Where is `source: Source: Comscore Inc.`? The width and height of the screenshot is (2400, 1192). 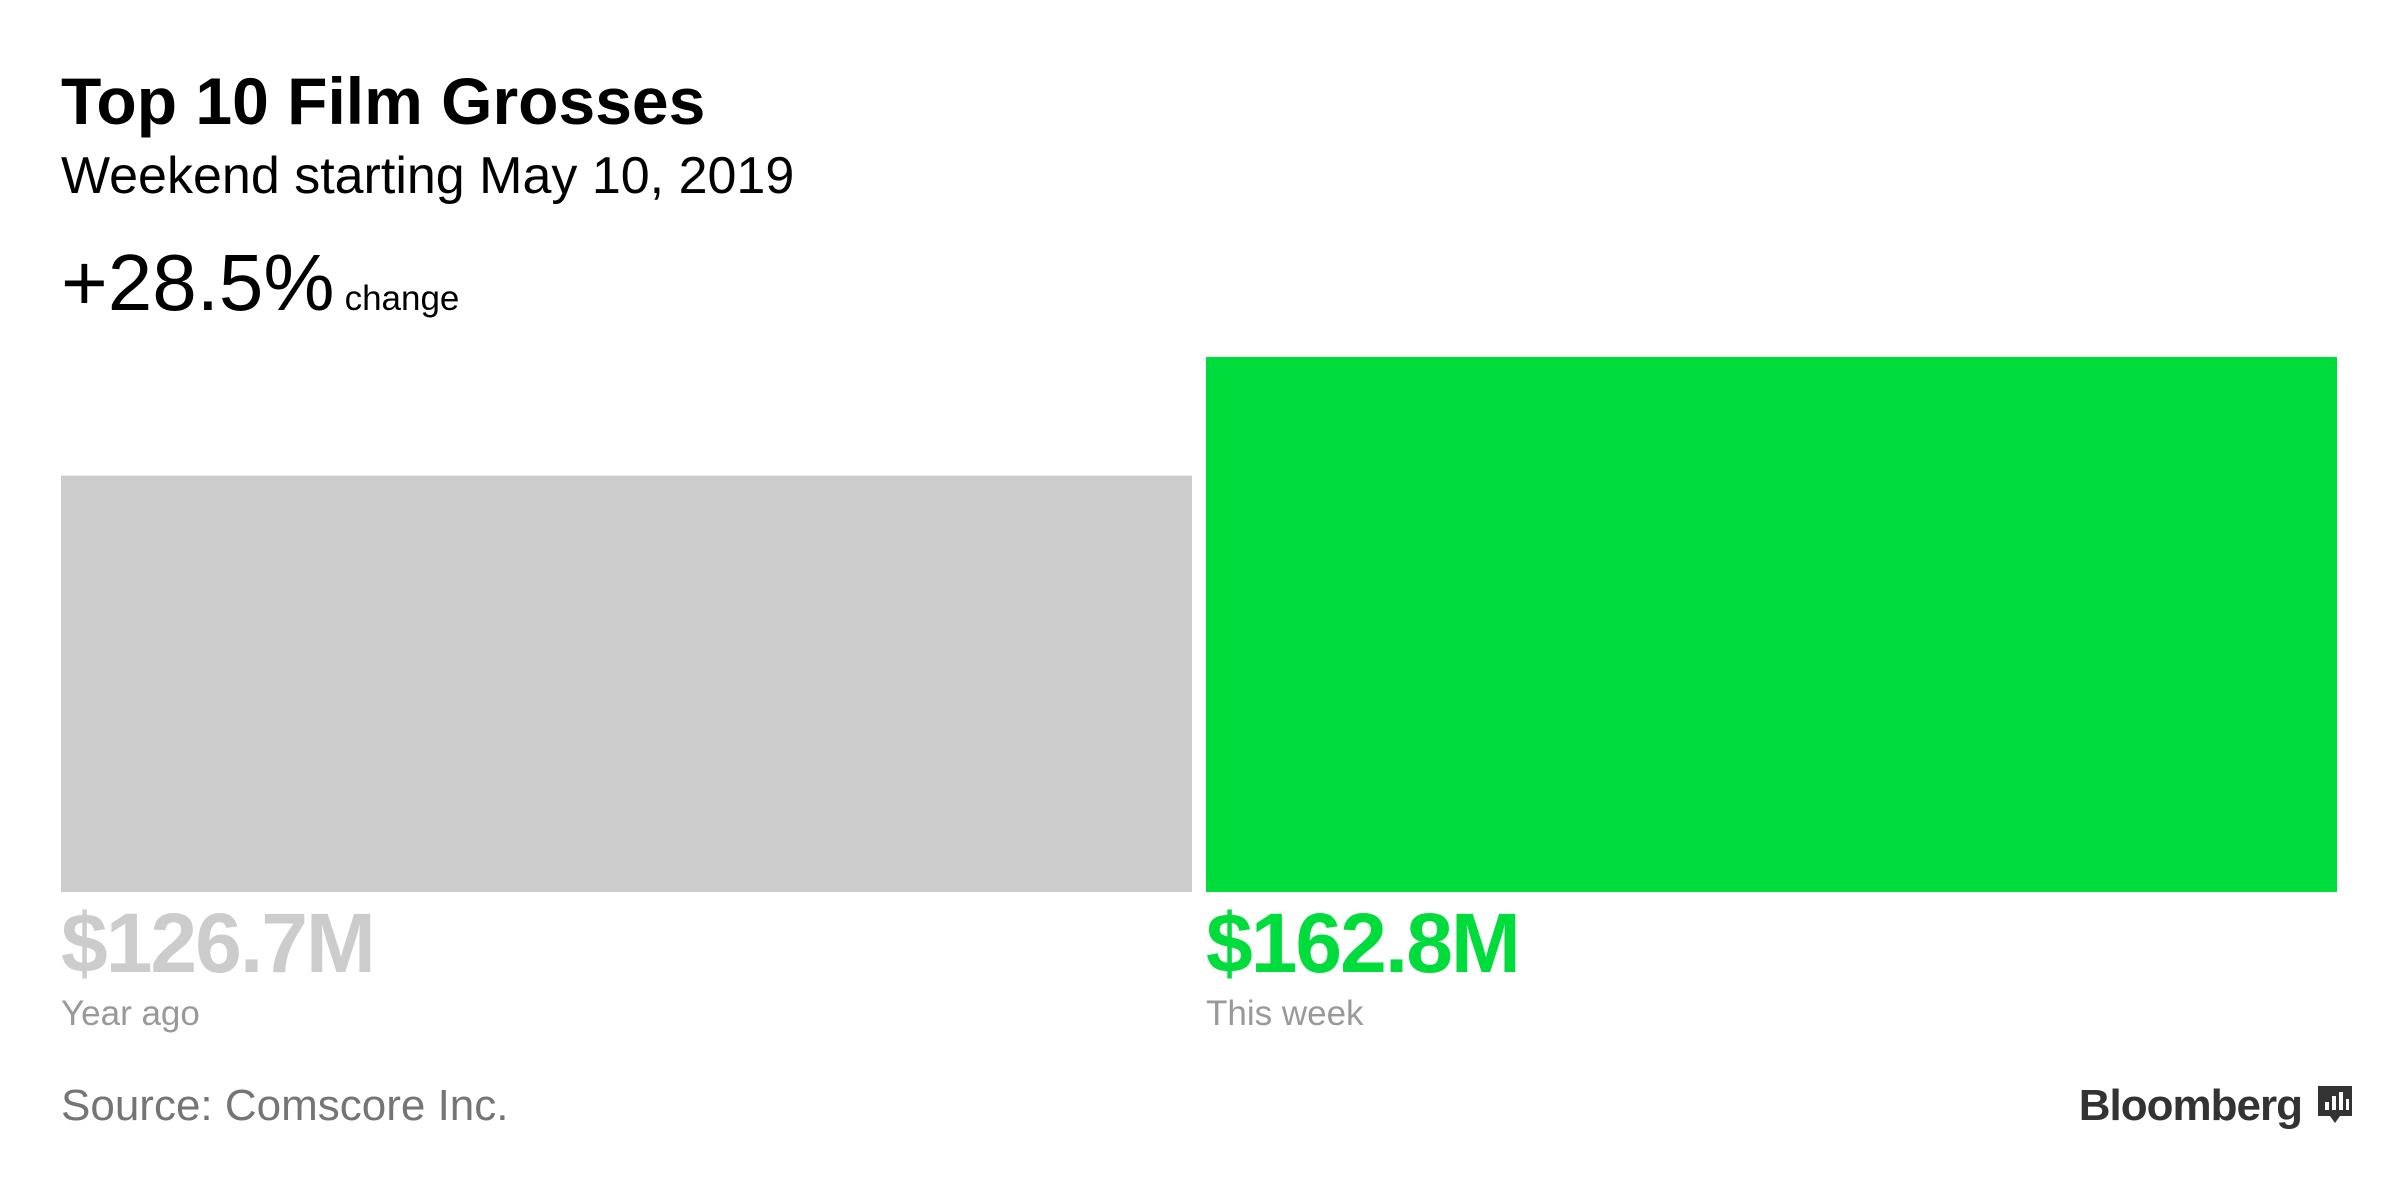 source: Source: Comscore Inc. is located at coordinates (285, 1105).